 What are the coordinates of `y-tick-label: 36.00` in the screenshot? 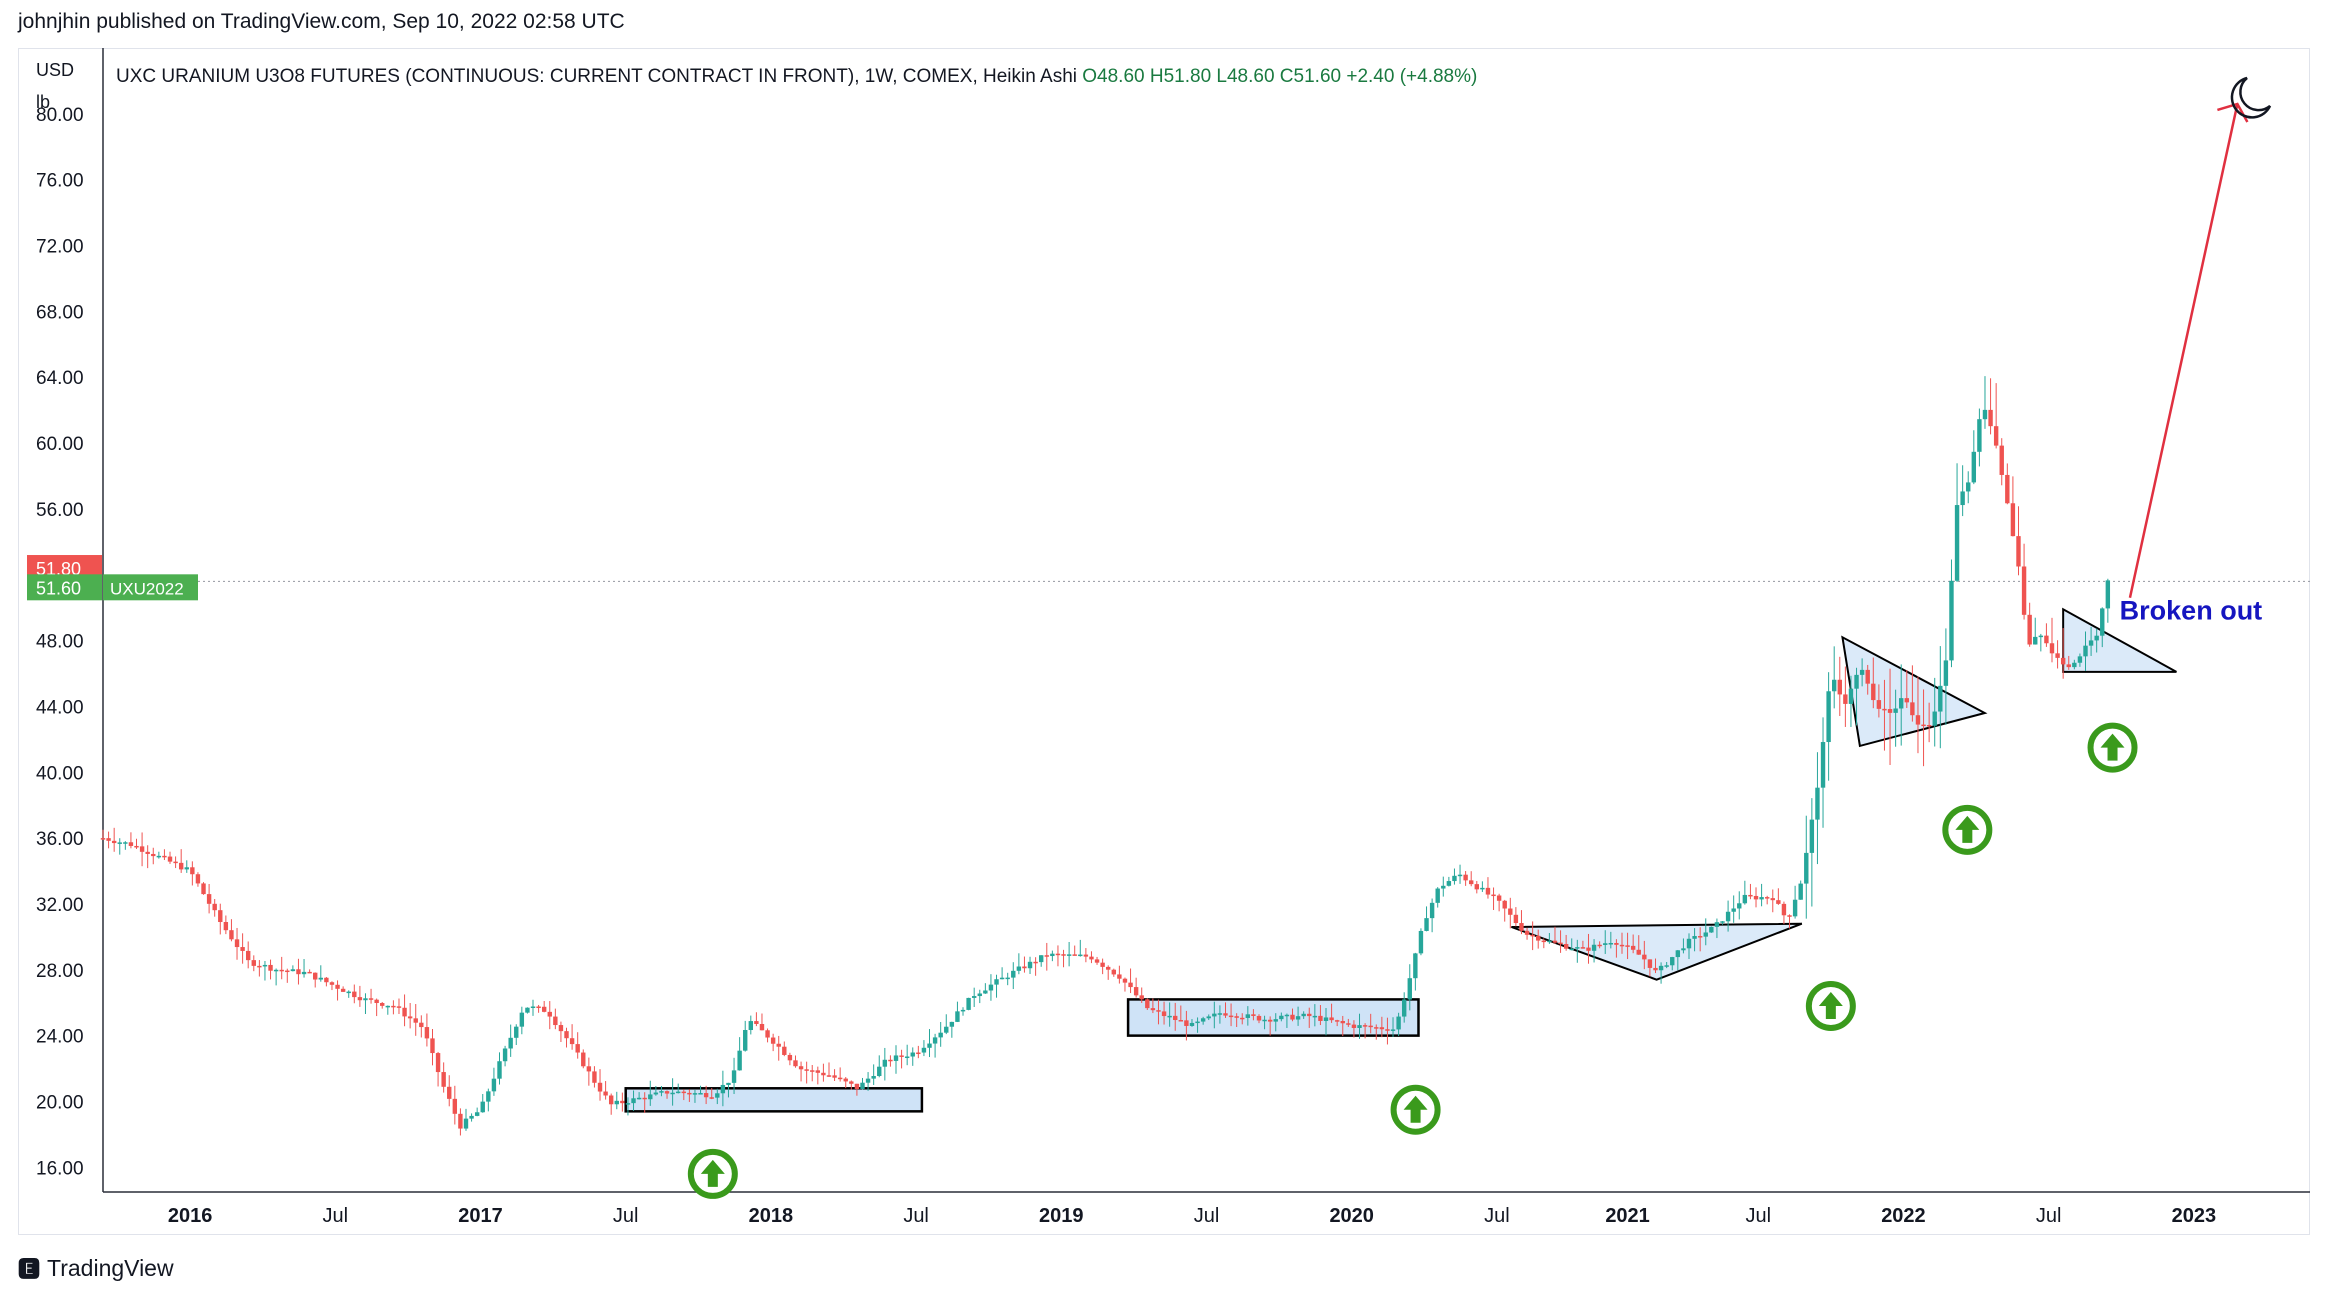 It's located at (60, 839).